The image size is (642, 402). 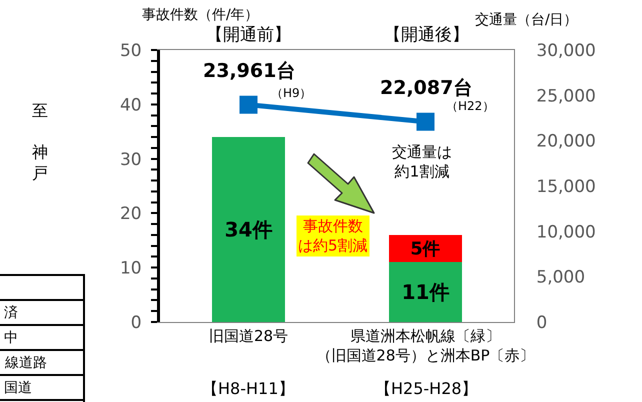 I want to click on y2-tick-label: 10,000, so click(x=566, y=232).